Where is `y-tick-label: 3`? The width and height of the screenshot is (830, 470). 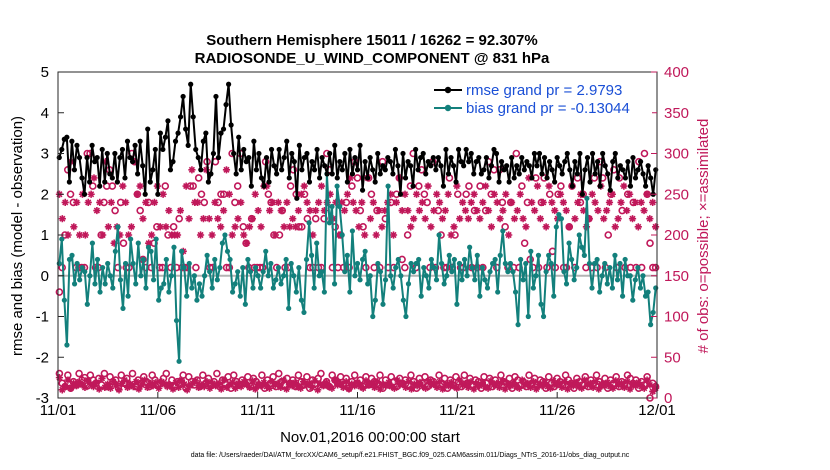 y-tick-label: 3 is located at coordinates (45, 154).